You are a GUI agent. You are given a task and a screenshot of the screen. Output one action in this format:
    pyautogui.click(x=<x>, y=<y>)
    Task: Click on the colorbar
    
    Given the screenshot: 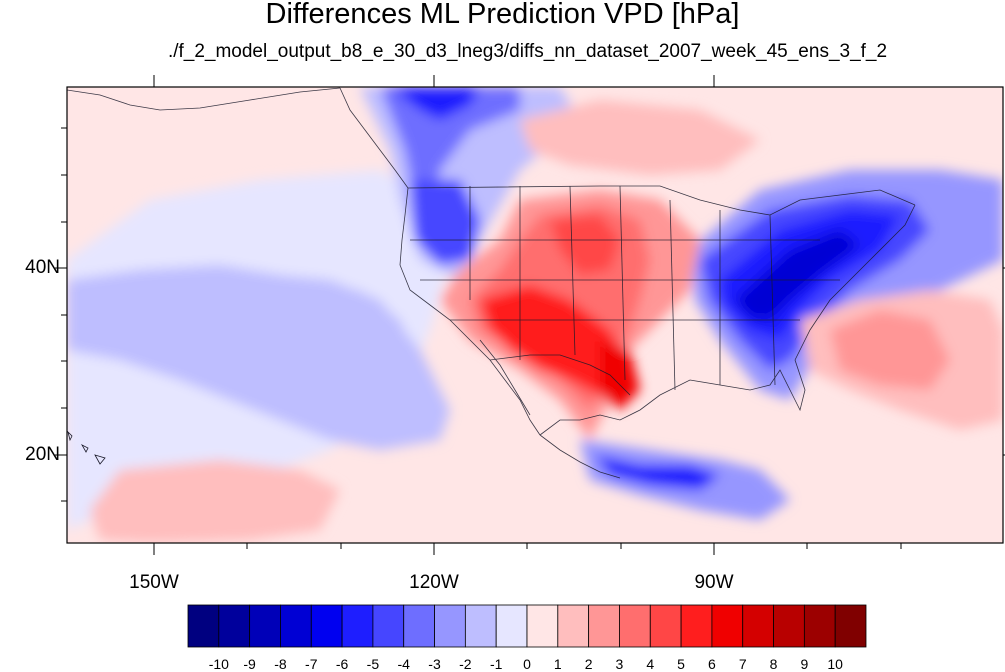 What is the action you would take?
    pyautogui.click(x=527, y=626)
    